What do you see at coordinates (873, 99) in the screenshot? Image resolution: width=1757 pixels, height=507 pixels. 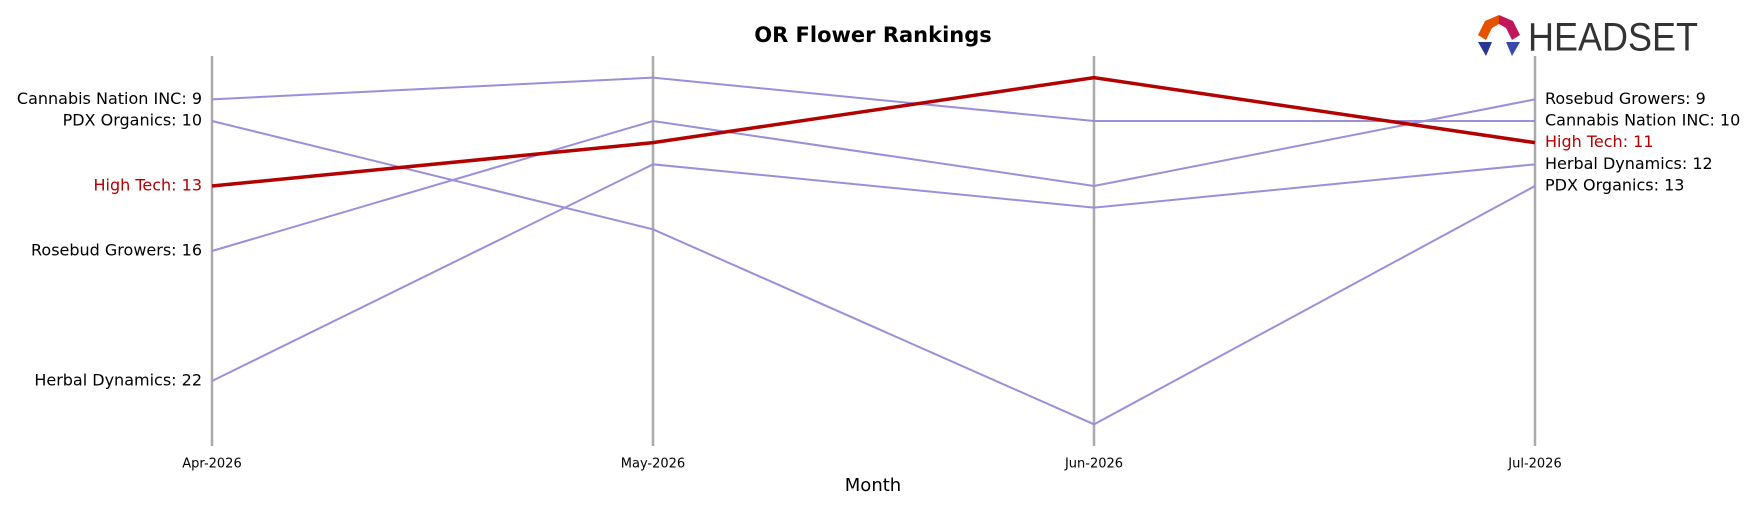 I see `series-line` at bounding box center [873, 99].